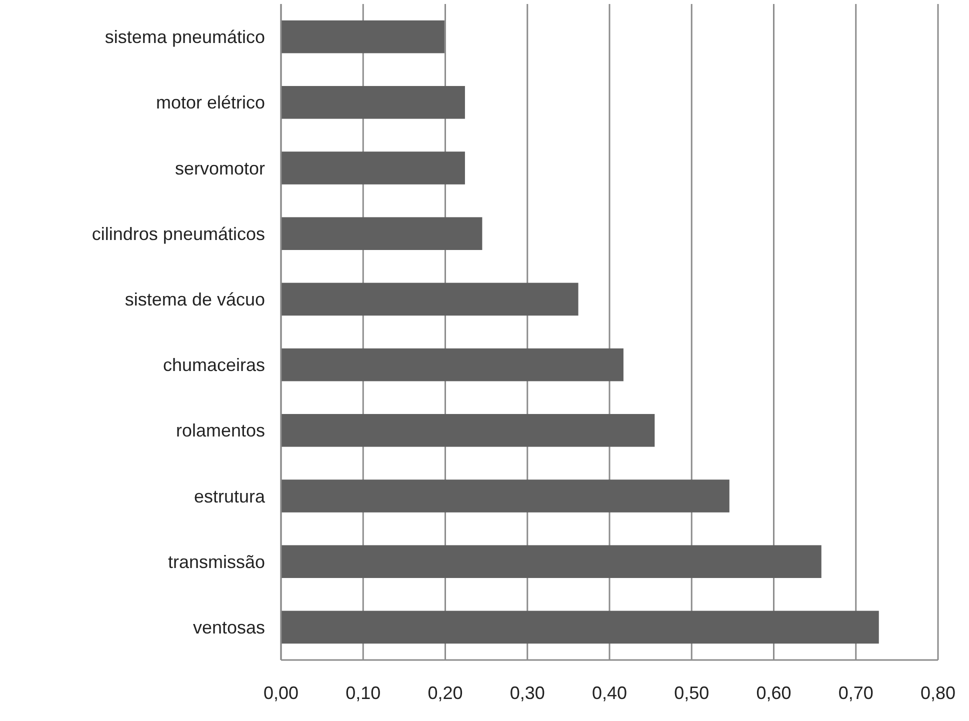 This screenshot has width=969, height=721. What do you see at coordinates (610, 693) in the screenshot?
I see `x-tick-label: 0,40` at bounding box center [610, 693].